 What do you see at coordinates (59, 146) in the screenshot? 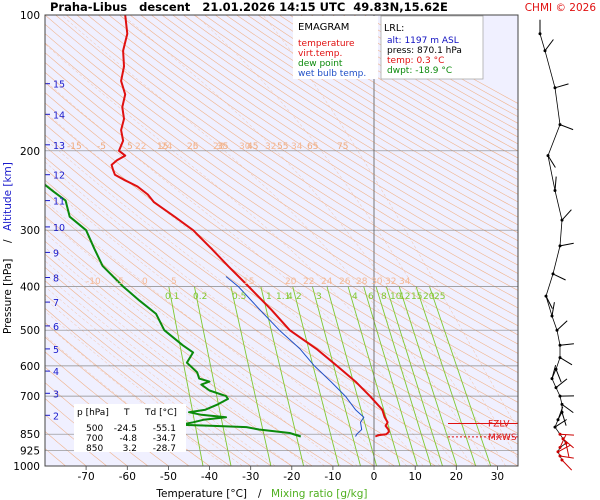
I see `altitude-tick-label: 13` at bounding box center [59, 146].